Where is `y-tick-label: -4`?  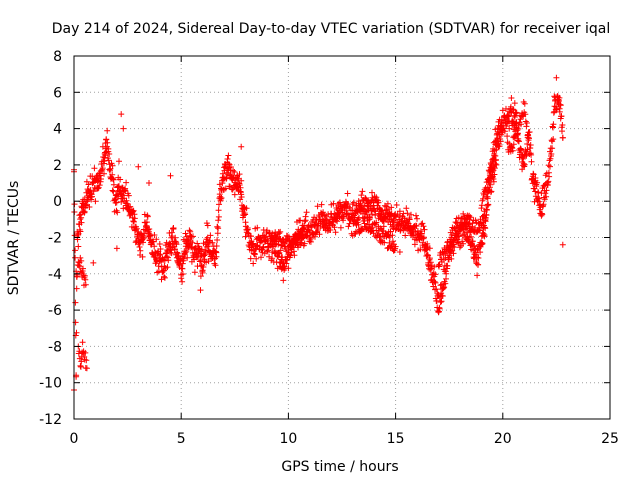
y-tick-label: -4 is located at coordinates (55, 275).